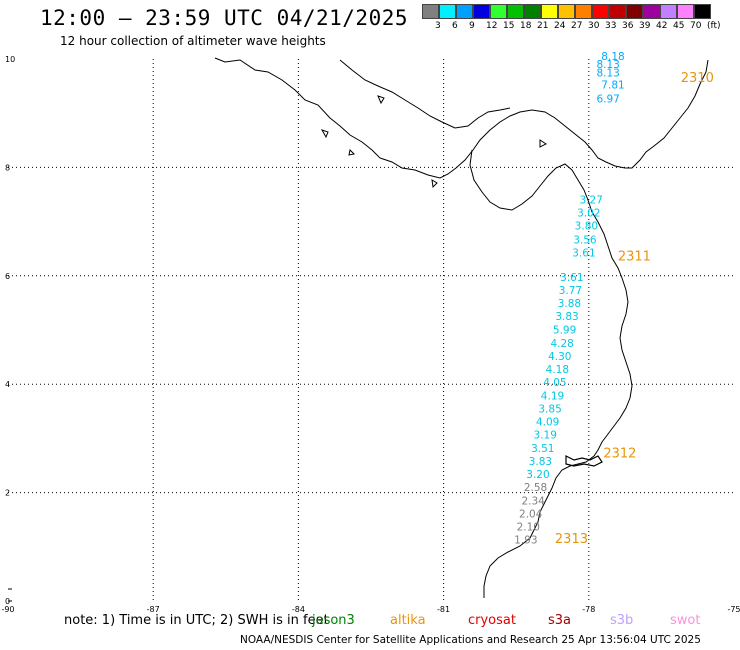 The height and width of the screenshot is (650, 740). What do you see at coordinates (634, 257) in the screenshot?
I see `cycle-label: 2311` at bounding box center [634, 257].